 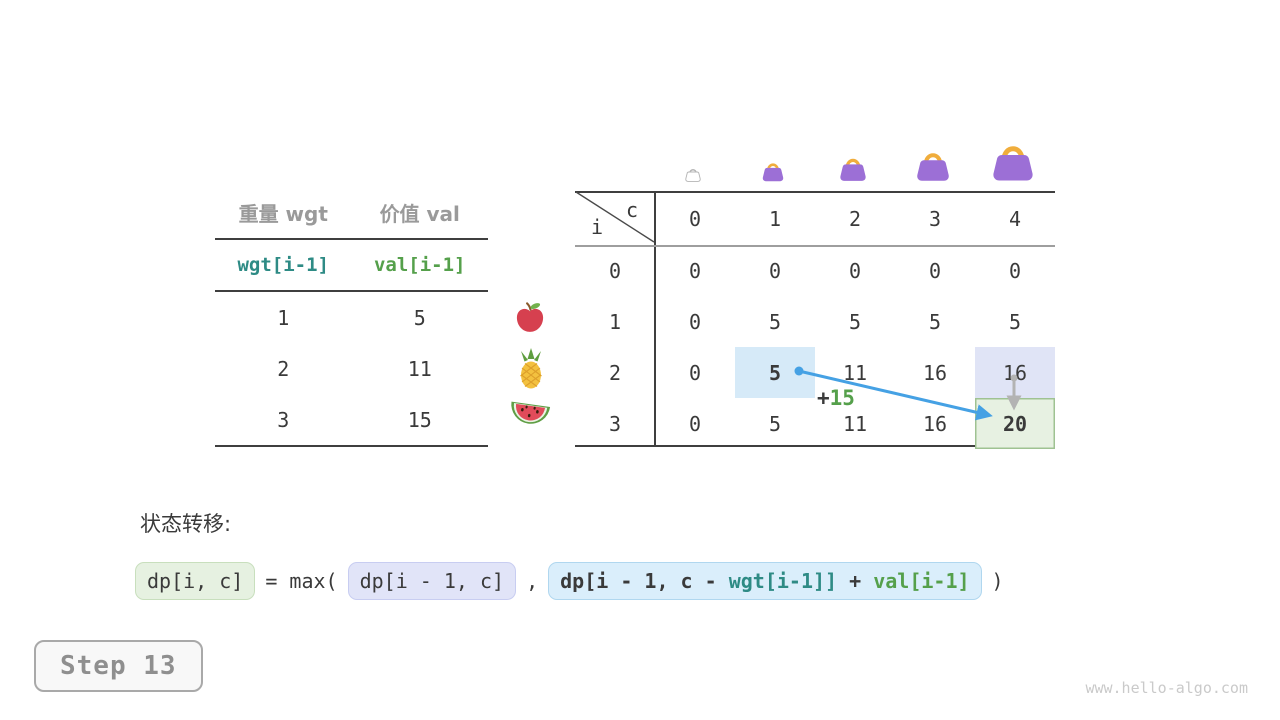 What do you see at coordinates (775, 270) in the screenshot?
I see `dp-cell-0-1: 0` at bounding box center [775, 270].